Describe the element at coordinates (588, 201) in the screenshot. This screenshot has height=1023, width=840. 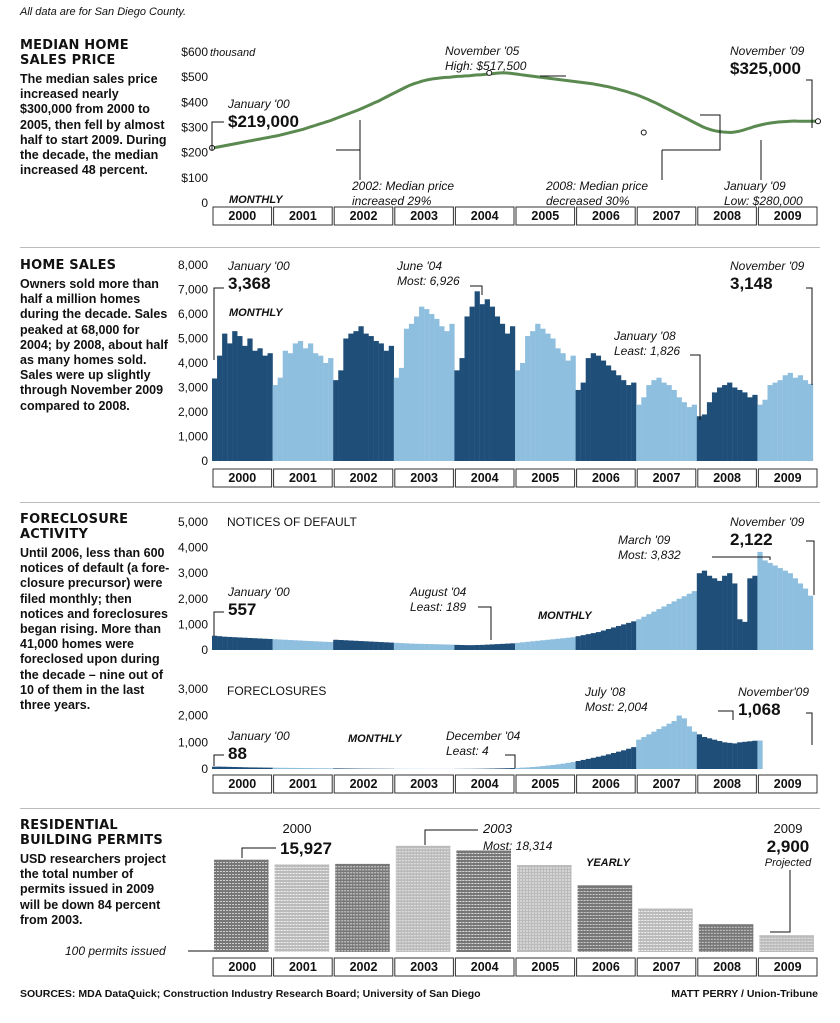
I see `price-annotation-value: decreased 30%` at that location.